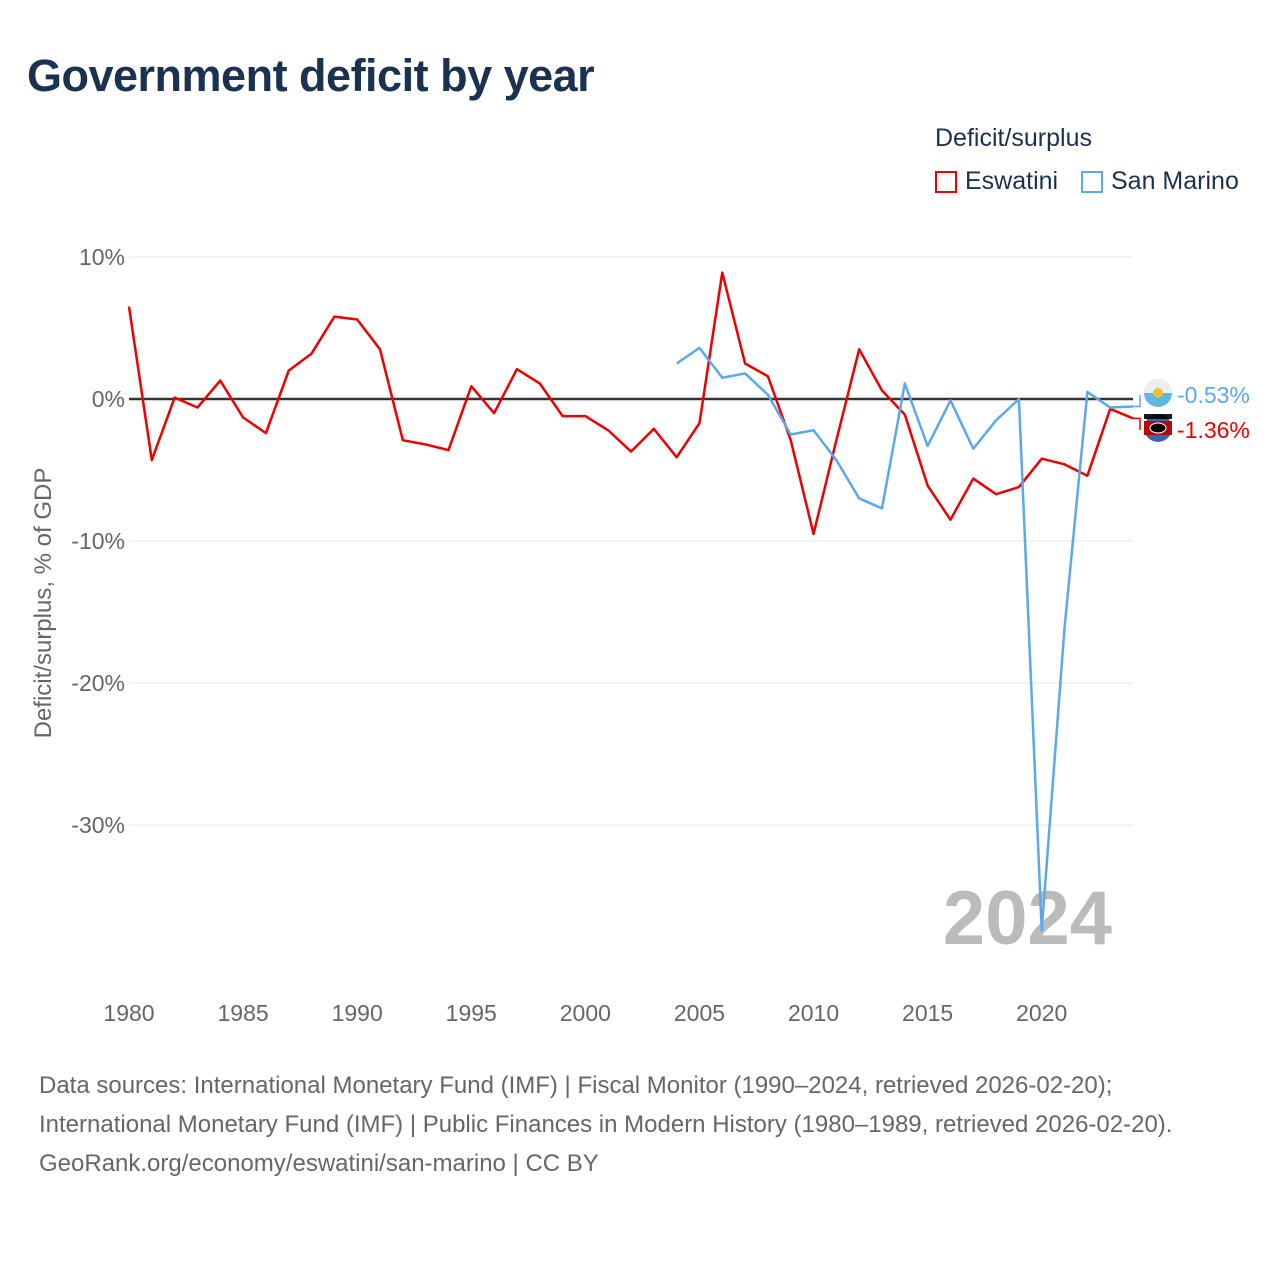  What do you see at coordinates (98, 683) in the screenshot?
I see `y-tick-label: -20%` at bounding box center [98, 683].